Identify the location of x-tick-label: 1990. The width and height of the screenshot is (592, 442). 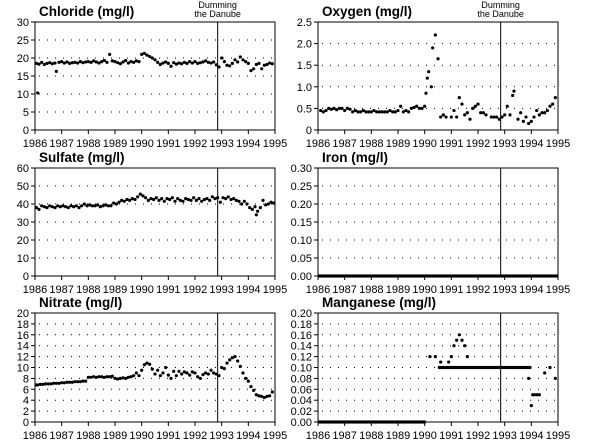
(424, 436).